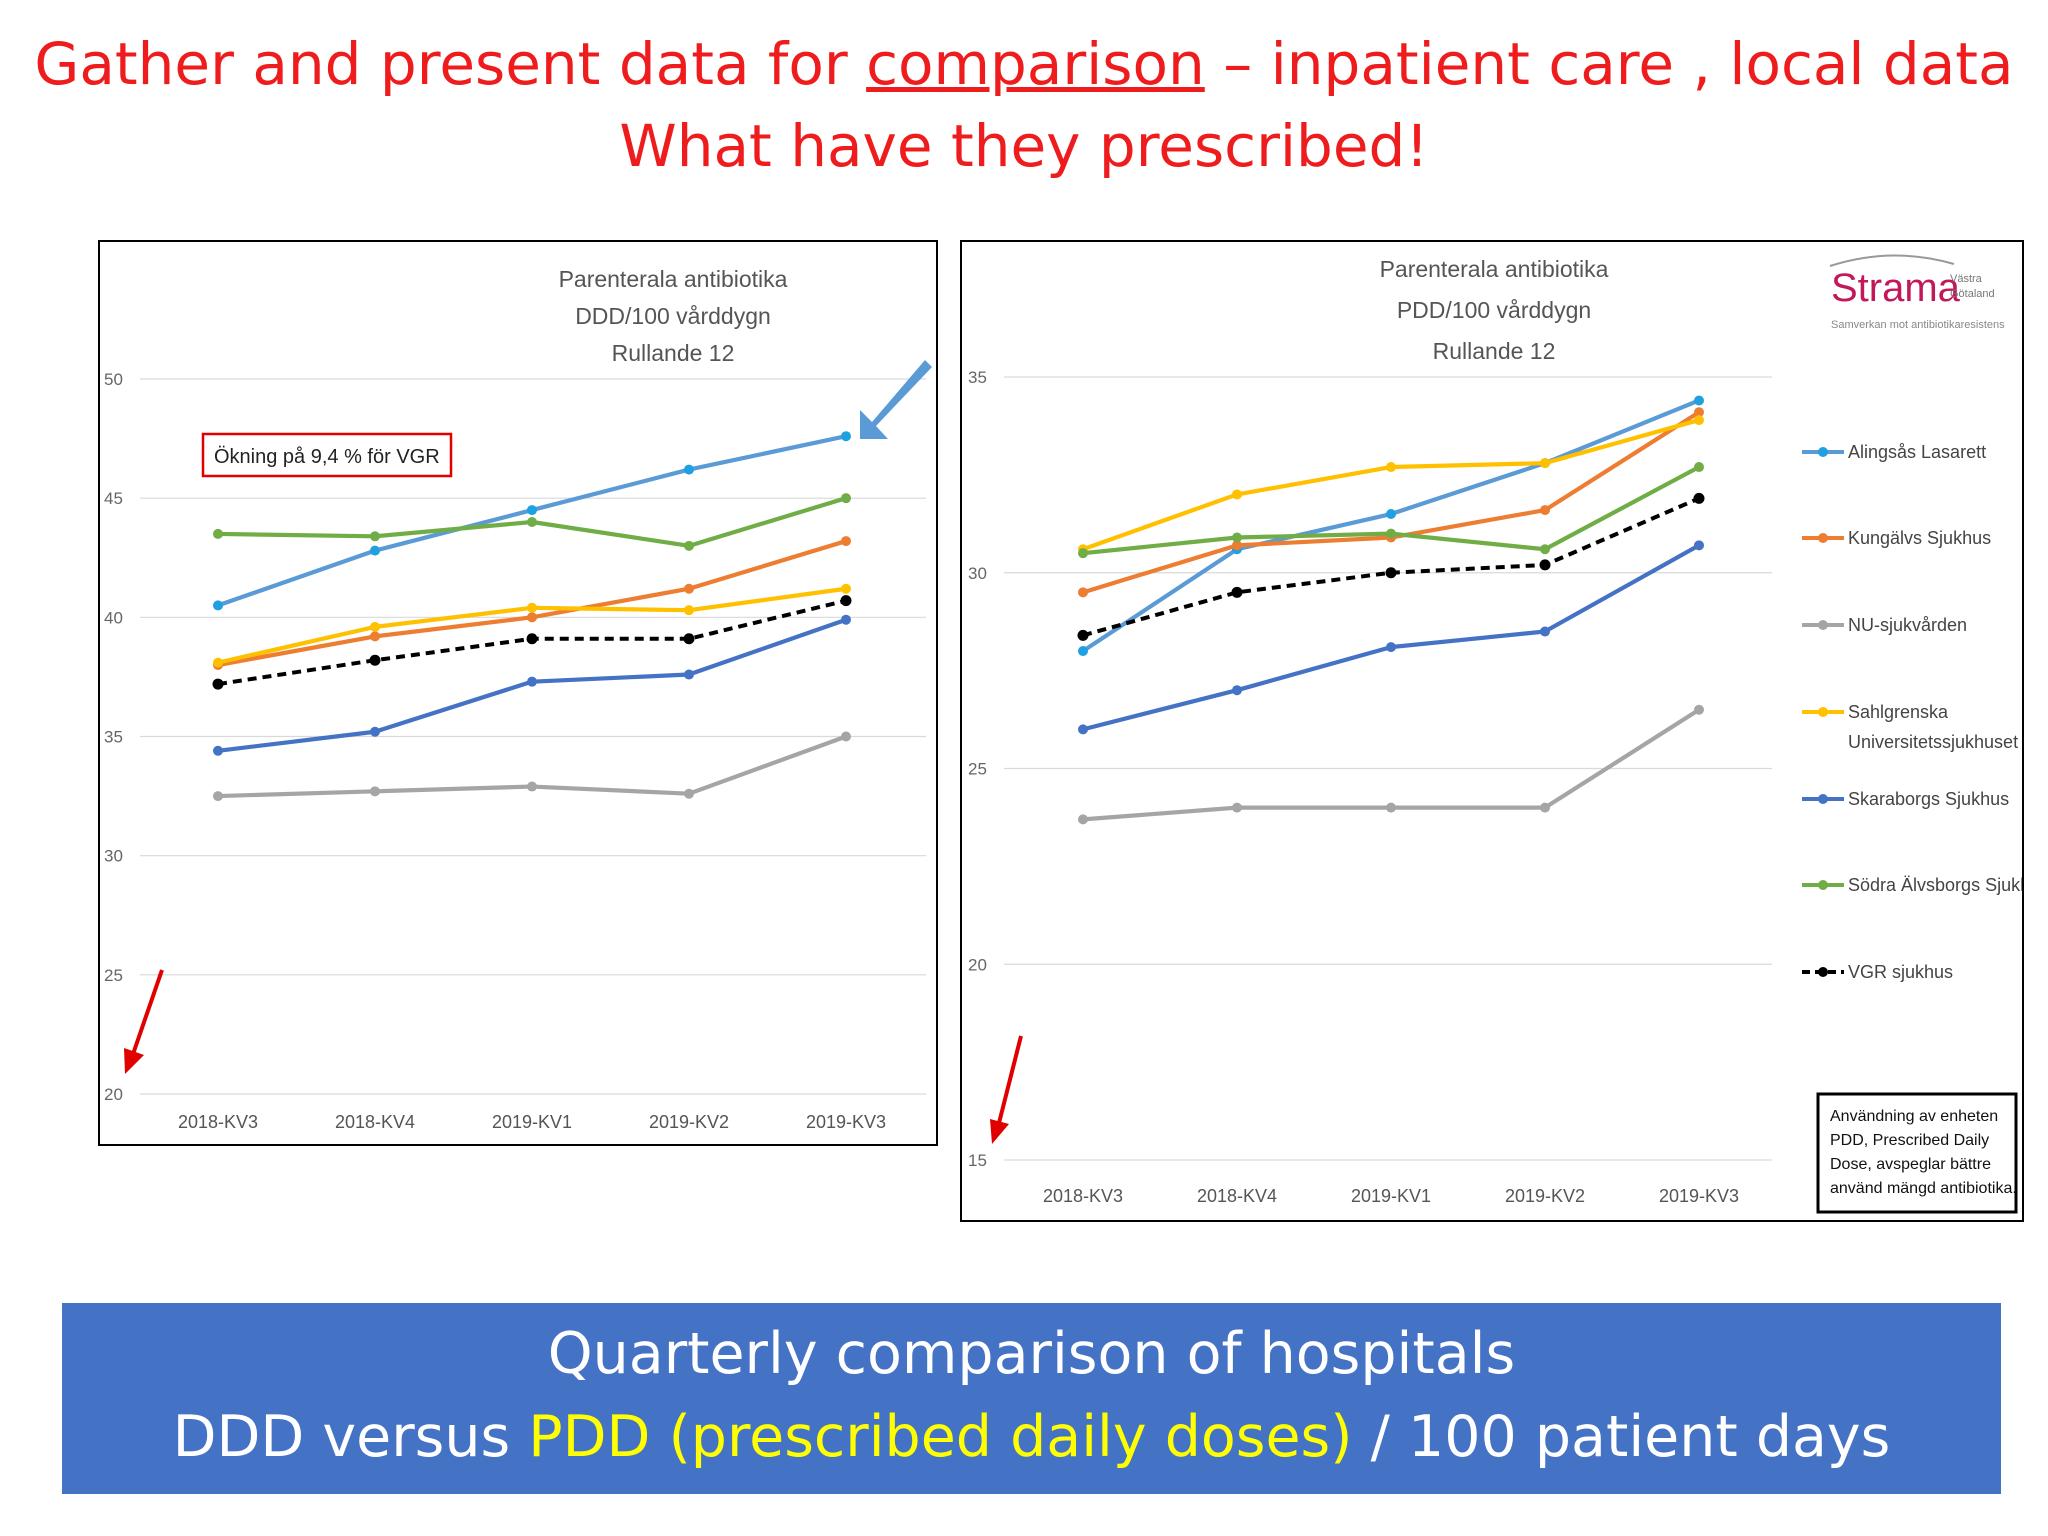  Describe the element at coordinates (113, 1094) in the screenshot. I see `y-tick-label: 20` at that location.